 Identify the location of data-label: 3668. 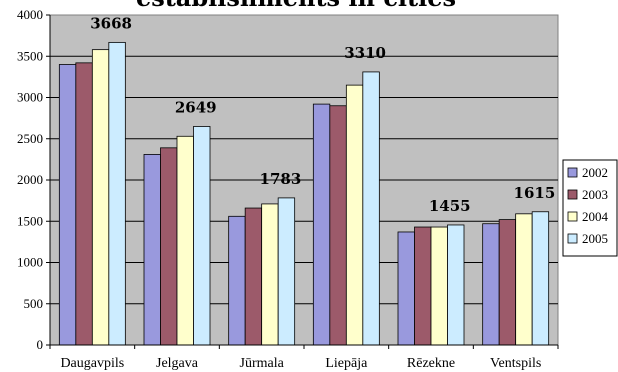
(111, 23).